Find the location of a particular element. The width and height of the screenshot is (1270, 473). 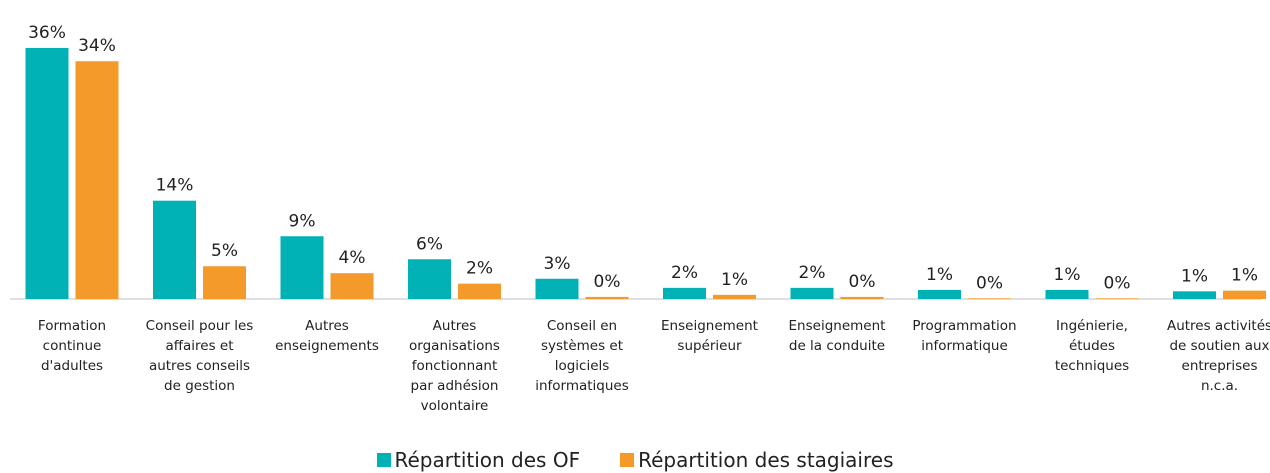

legend-item: Répartition des OF is located at coordinates (478, 460).